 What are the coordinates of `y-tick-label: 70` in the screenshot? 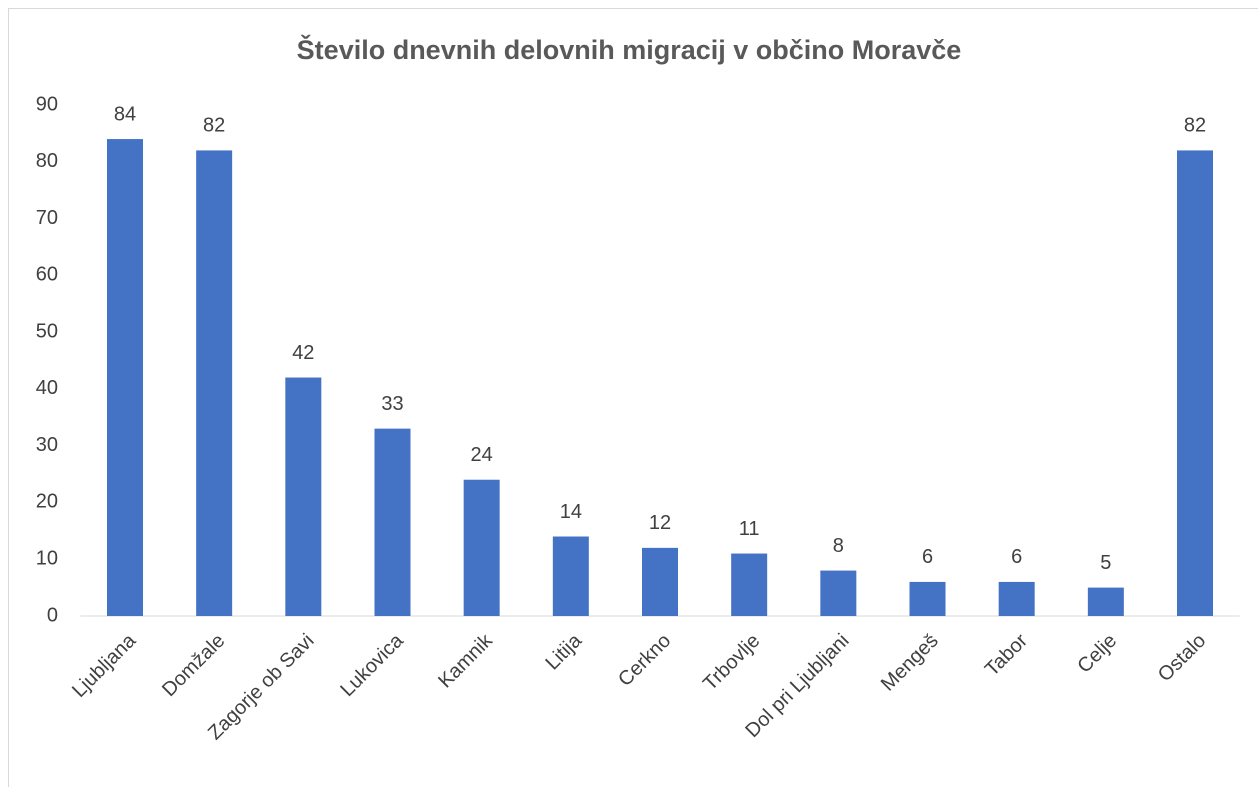 It's located at (47, 218).